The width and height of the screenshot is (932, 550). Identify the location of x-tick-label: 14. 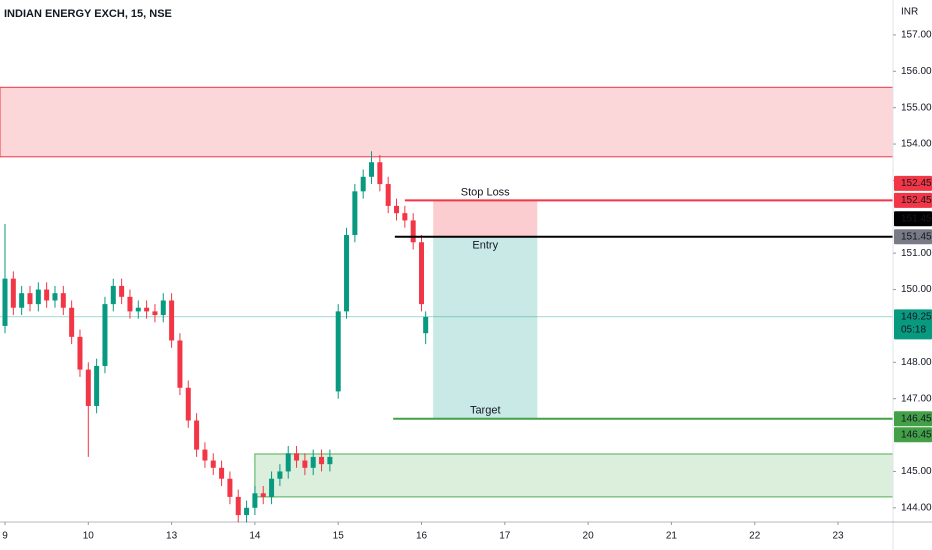
(255, 536).